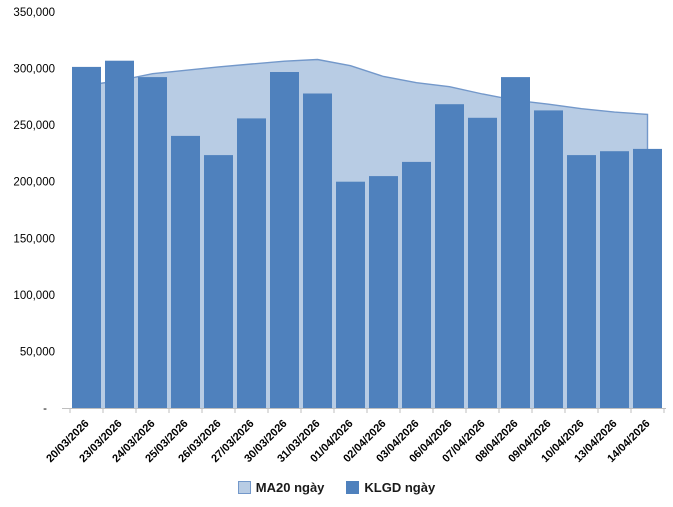  Describe the element at coordinates (34, 13) in the screenshot. I see `y-axis-tick-label: 350,000` at that location.